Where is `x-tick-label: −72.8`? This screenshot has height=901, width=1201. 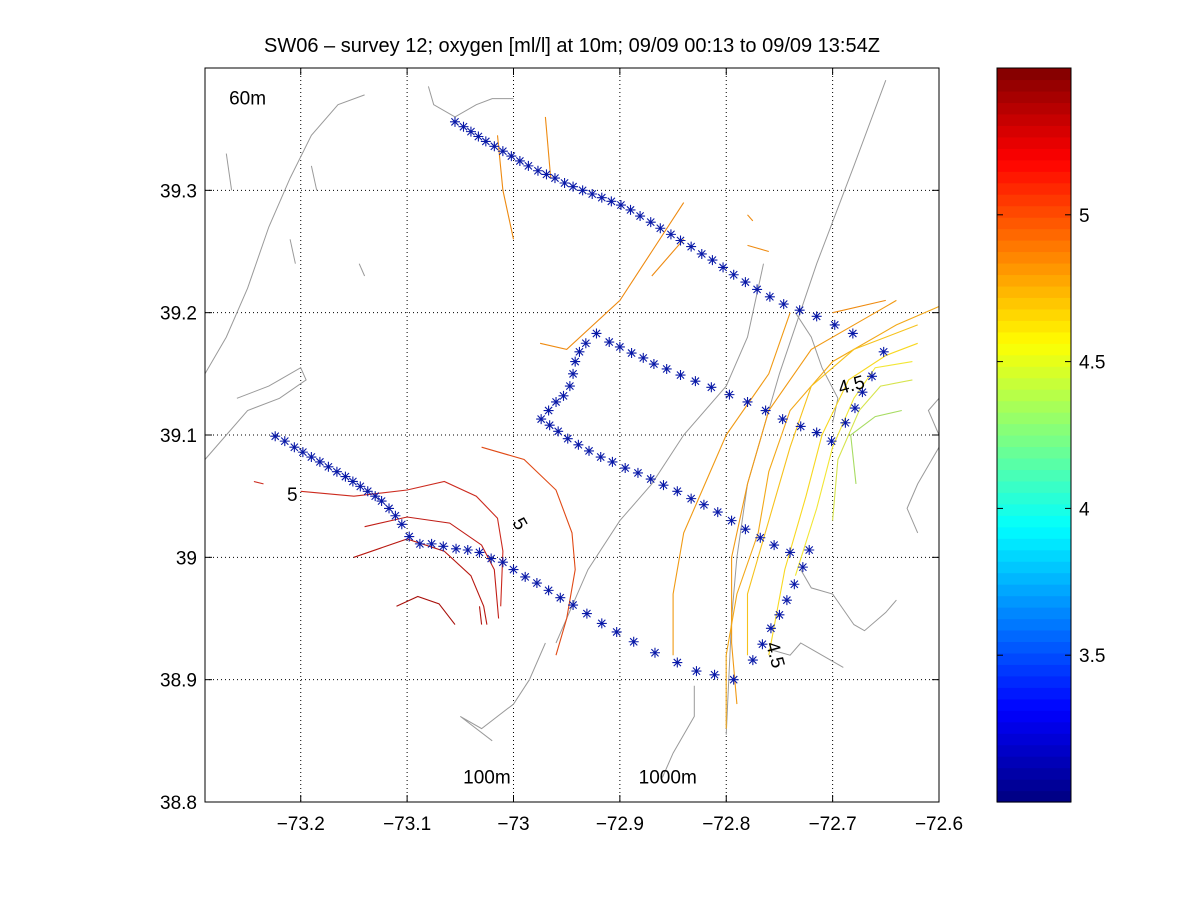
x-tick-label: −72.8 is located at coordinates (726, 824).